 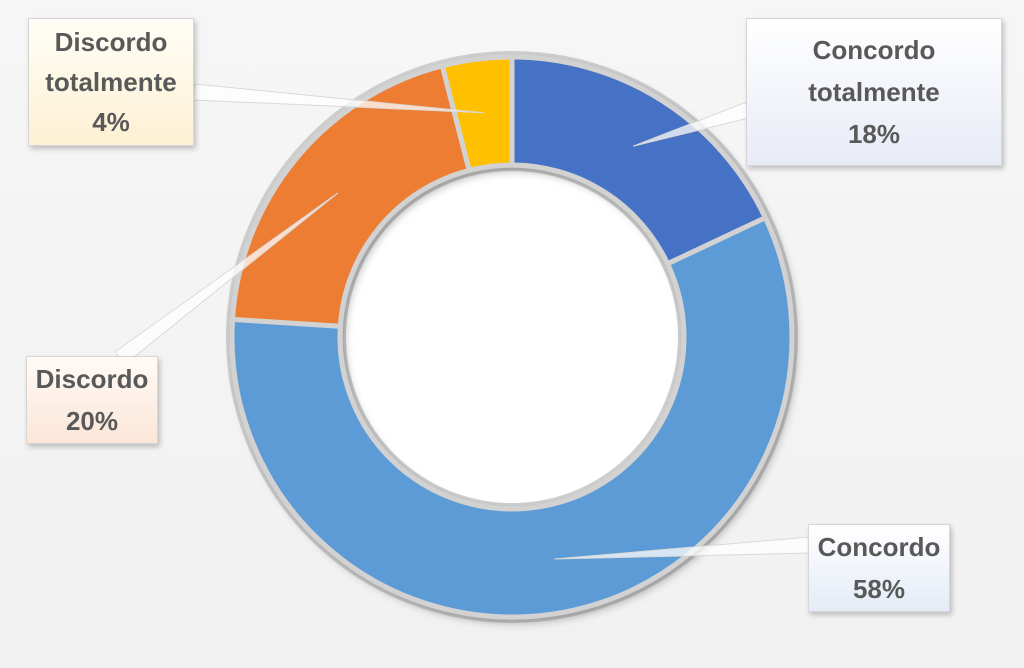 I want to click on data-label-percent: 4%, so click(x=111, y=122).